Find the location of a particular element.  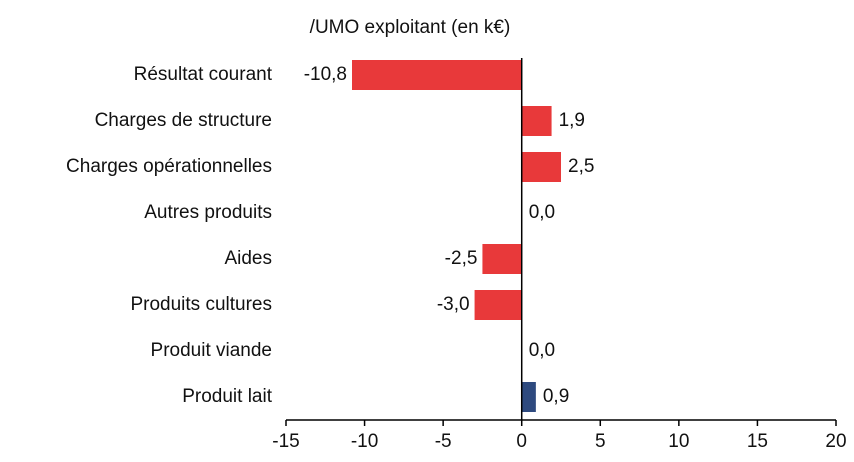

value-label: -2,5 is located at coordinates (461, 258).